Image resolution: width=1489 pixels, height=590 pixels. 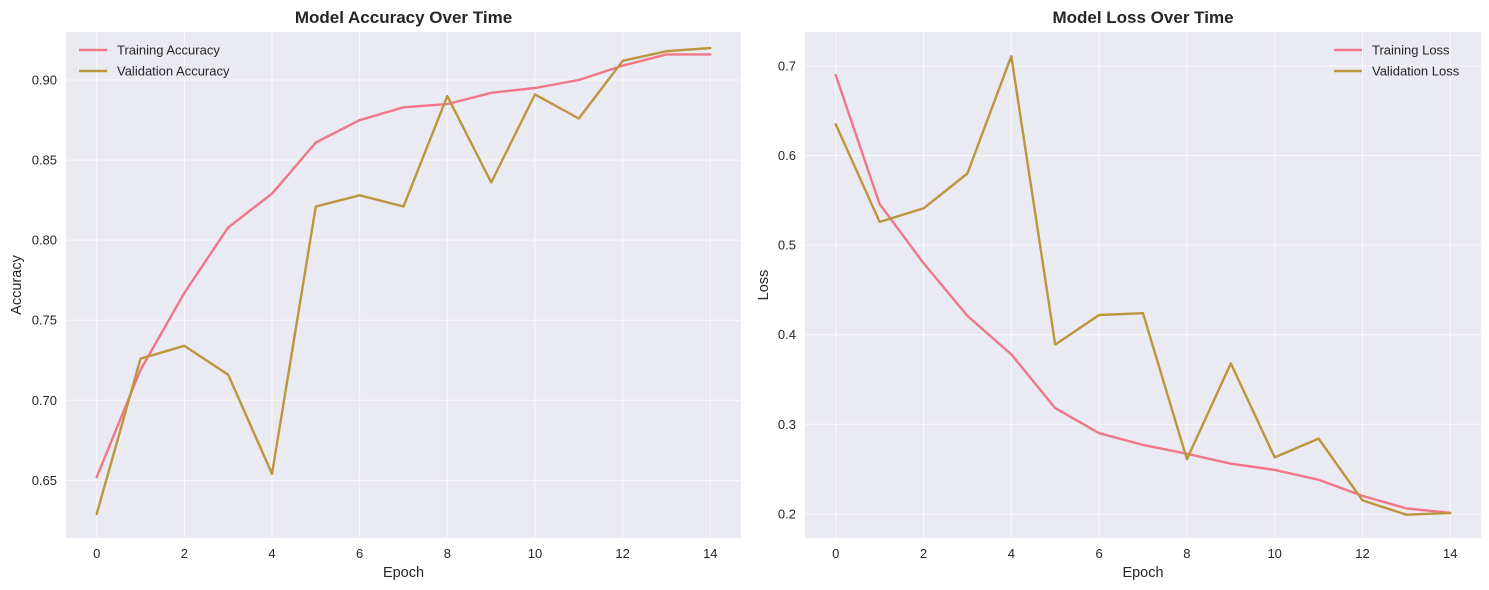 I want to click on legend-label: Validation Accuracy, so click(x=173, y=71).